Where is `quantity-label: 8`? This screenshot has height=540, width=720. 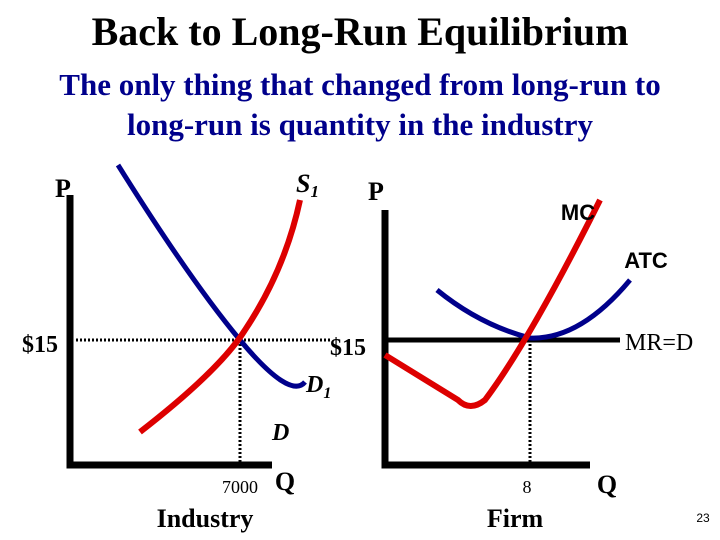
quantity-label: 8 is located at coordinates (527, 487).